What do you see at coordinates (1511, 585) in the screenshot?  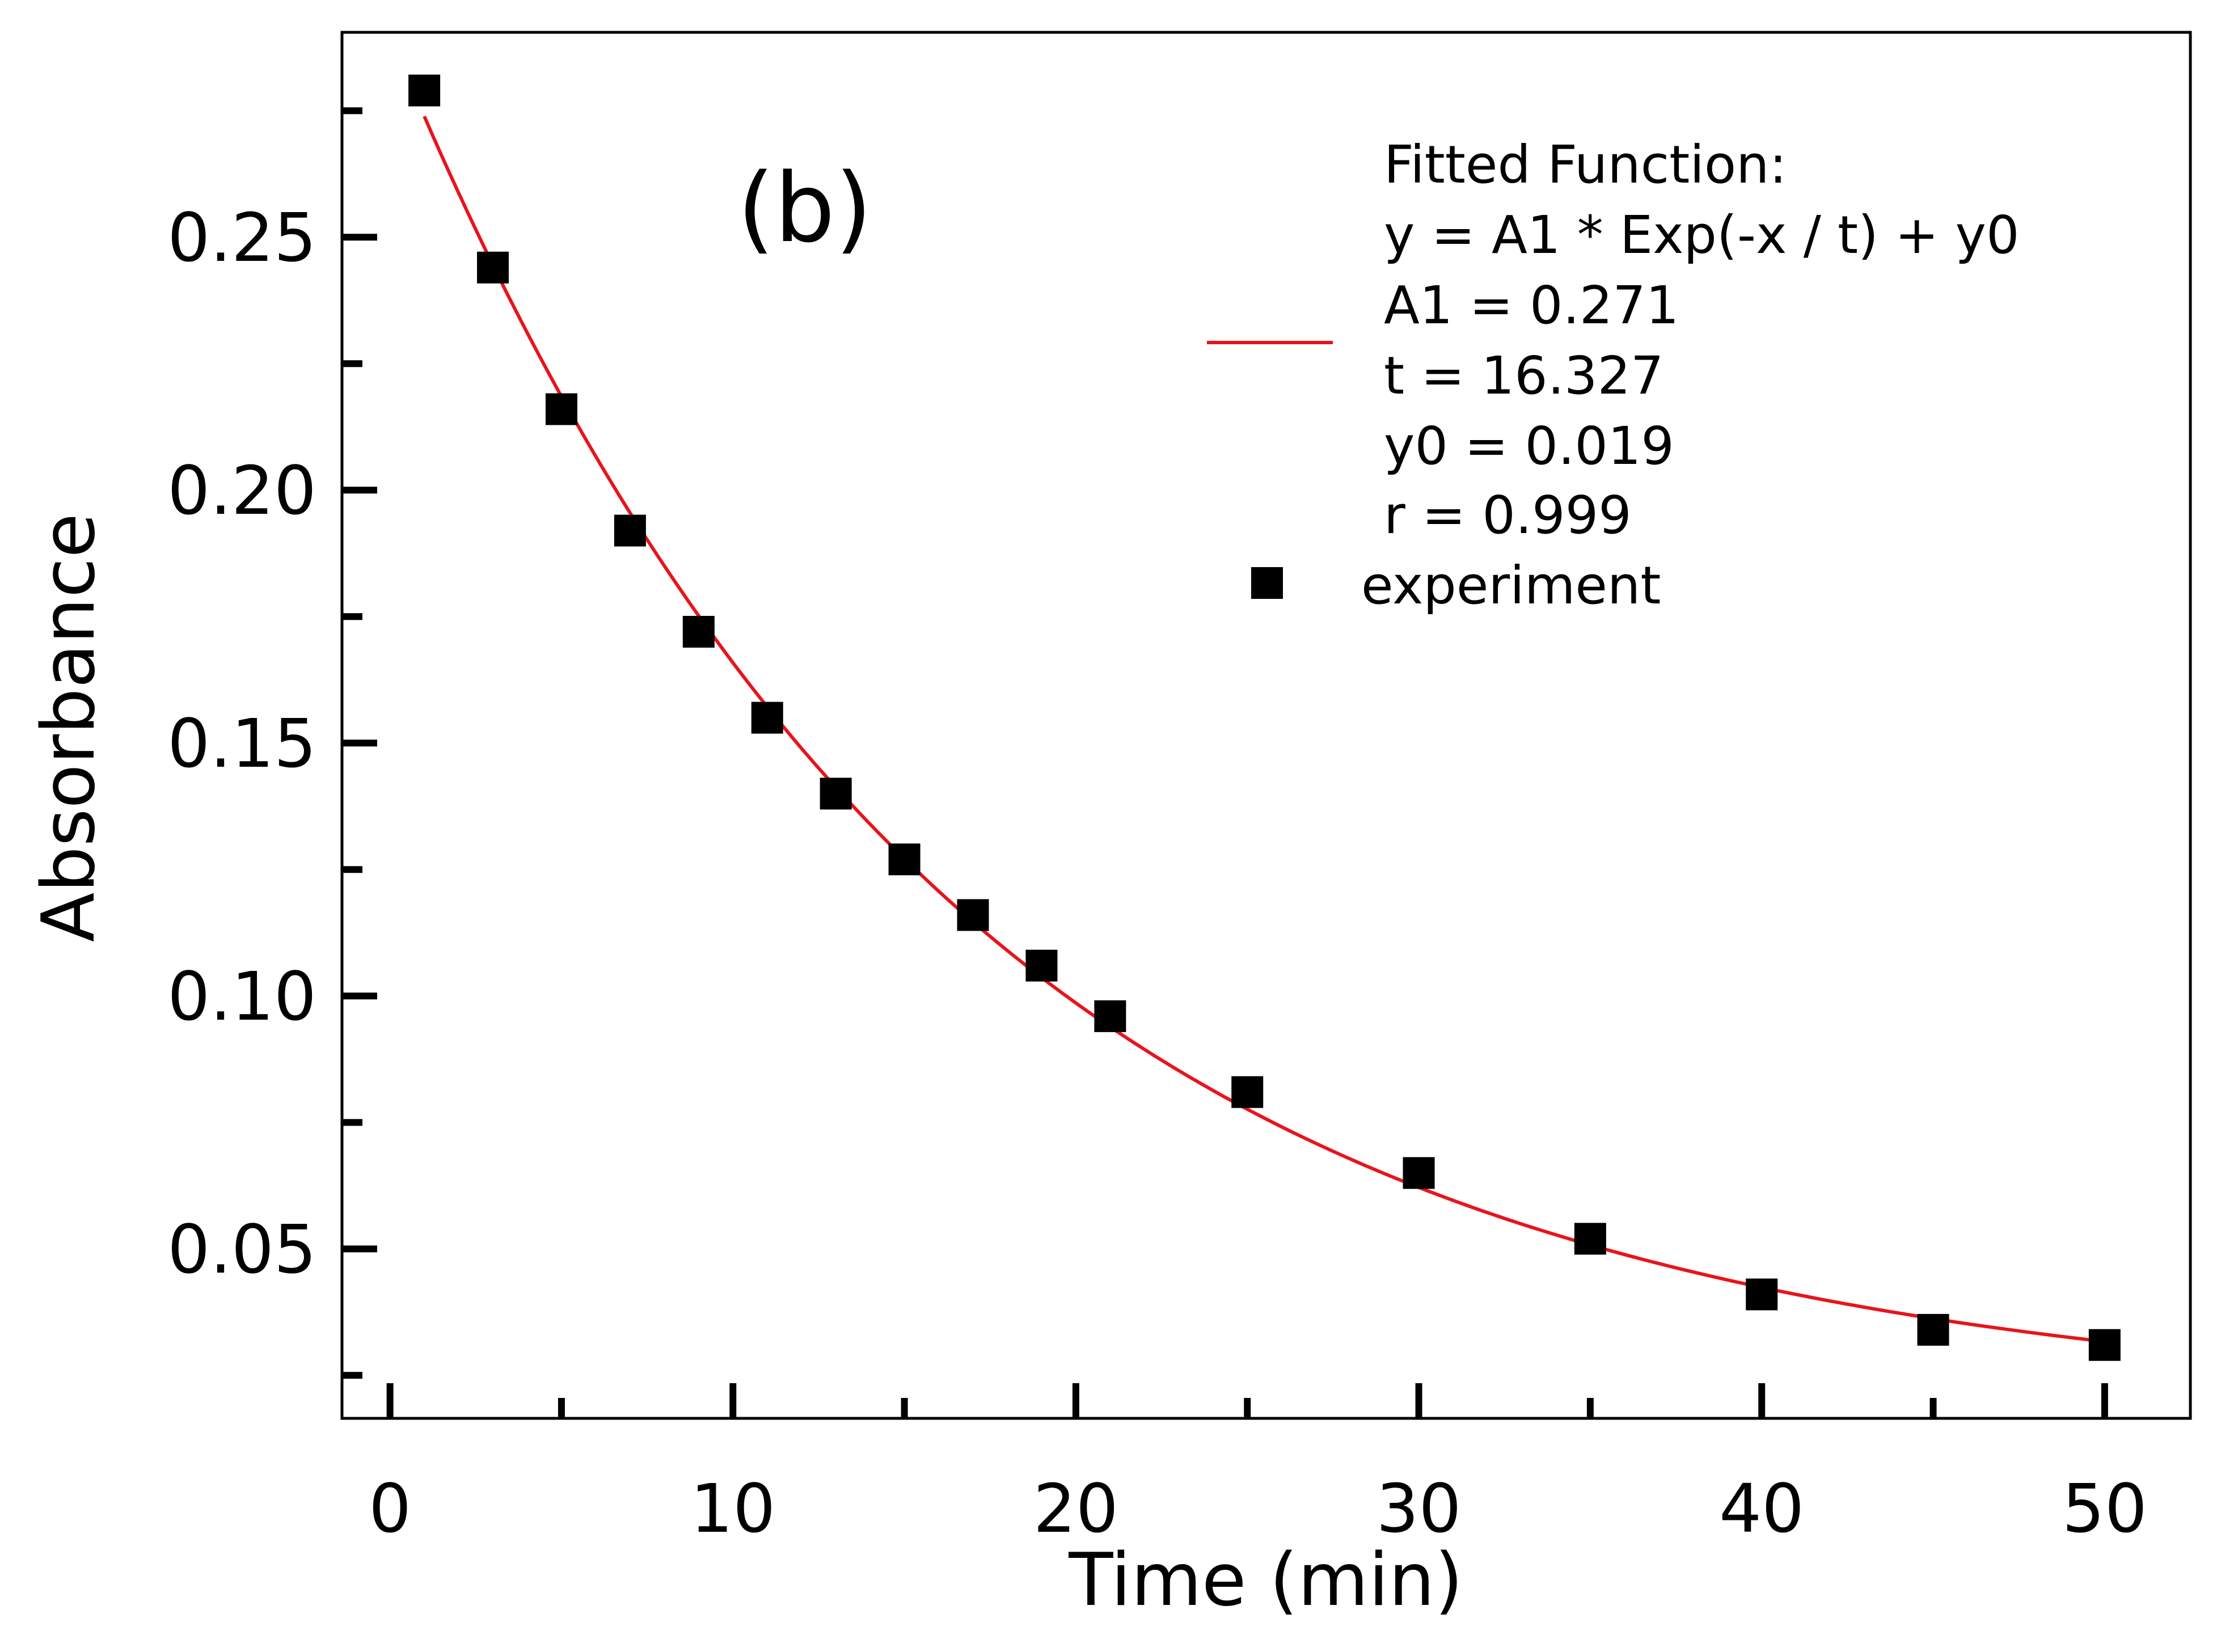 I see `legend-experiment-label: experiment` at bounding box center [1511, 585].